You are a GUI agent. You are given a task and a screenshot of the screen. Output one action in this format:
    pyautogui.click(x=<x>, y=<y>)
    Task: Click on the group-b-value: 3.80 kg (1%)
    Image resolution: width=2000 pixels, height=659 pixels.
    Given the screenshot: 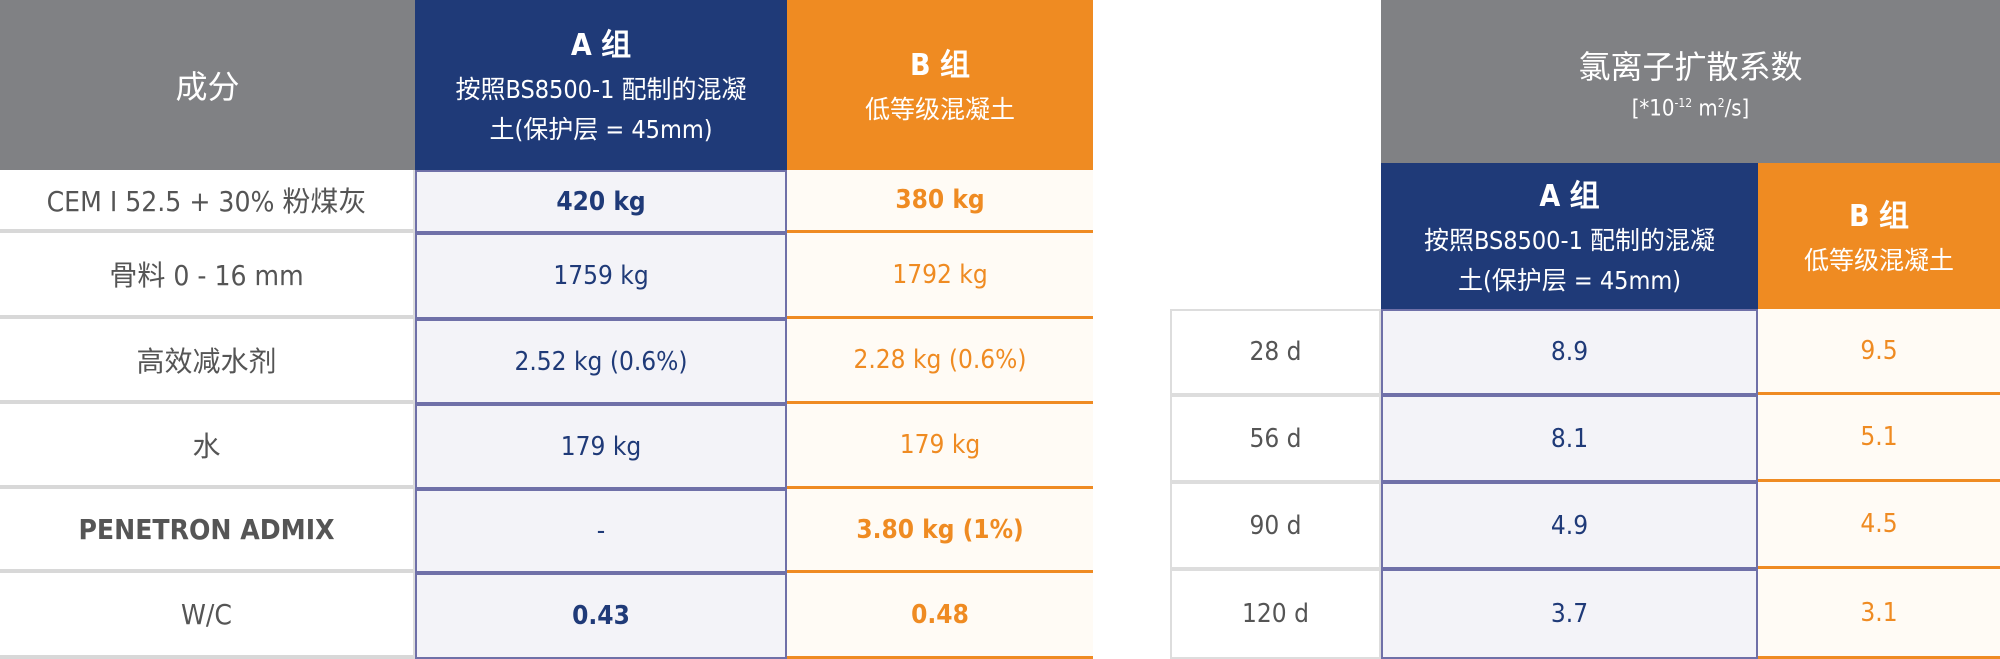 What is the action you would take?
    pyautogui.click(x=940, y=531)
    